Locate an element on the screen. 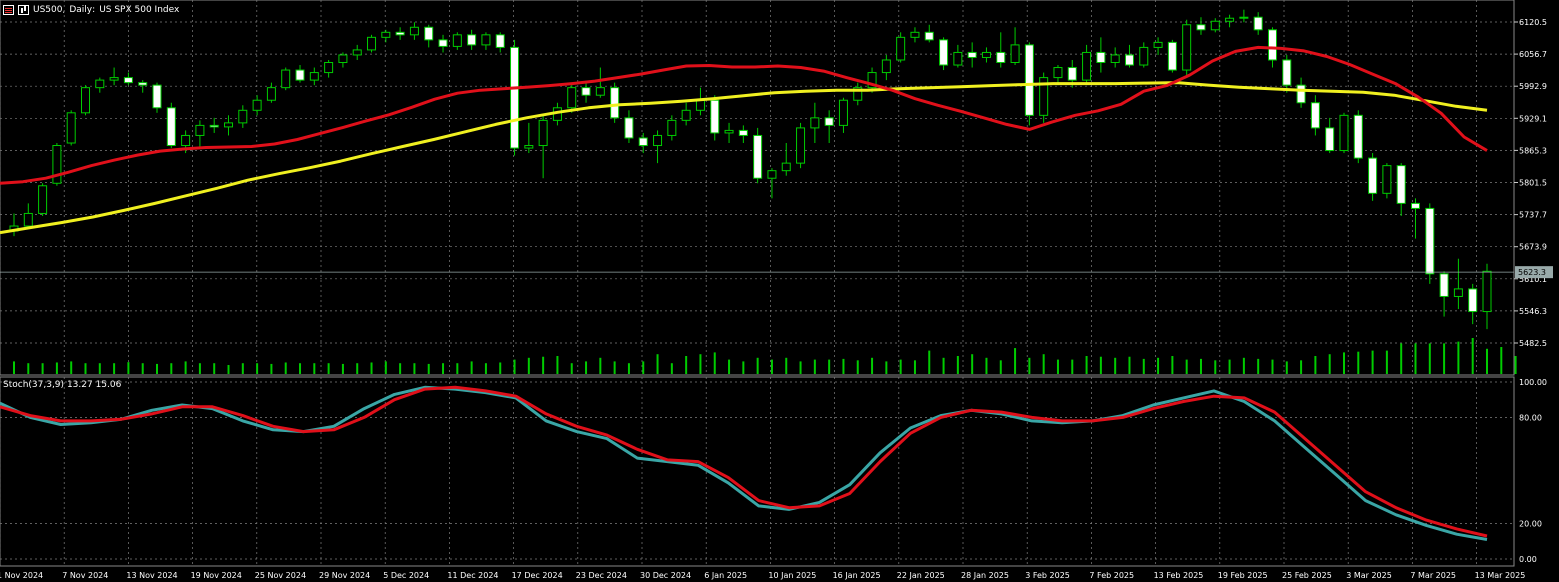  date-tick-label: 10 Jan 2025 is located at coordinates (792, 575).